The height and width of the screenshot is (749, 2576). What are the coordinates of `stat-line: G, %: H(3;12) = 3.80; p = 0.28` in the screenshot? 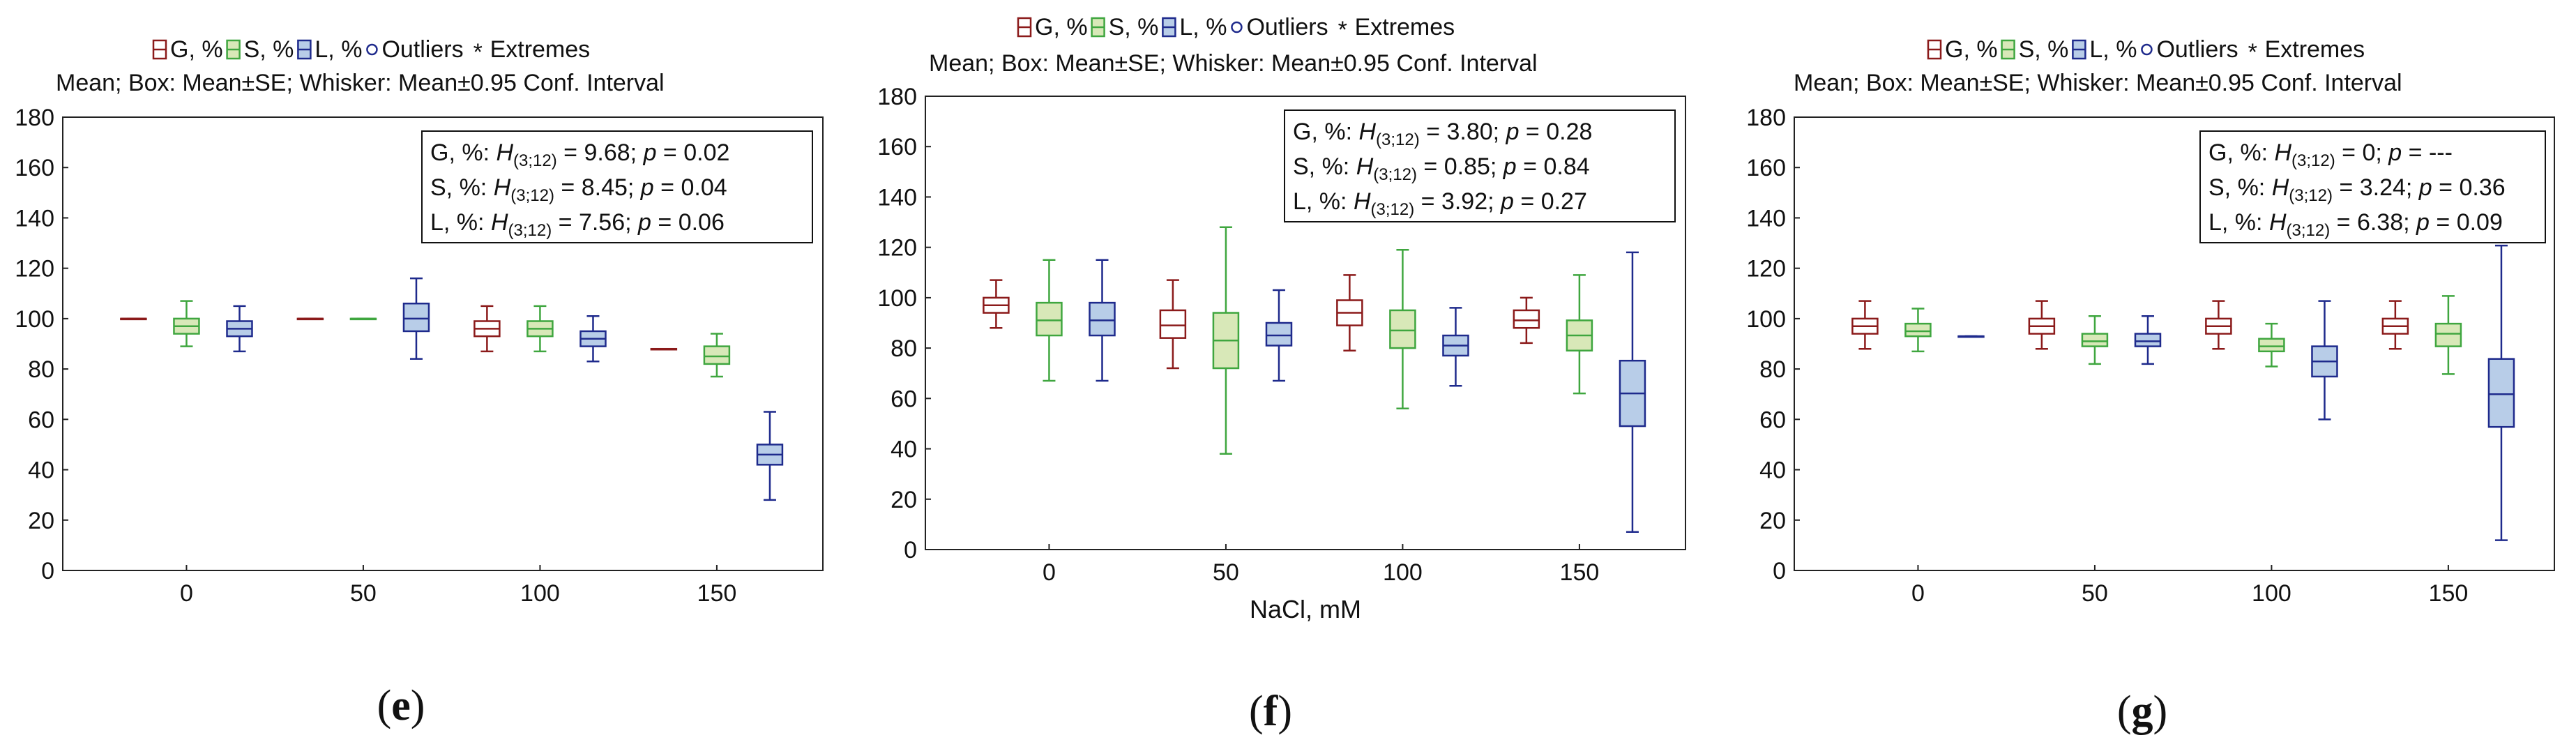 It's located at (1442, 134).